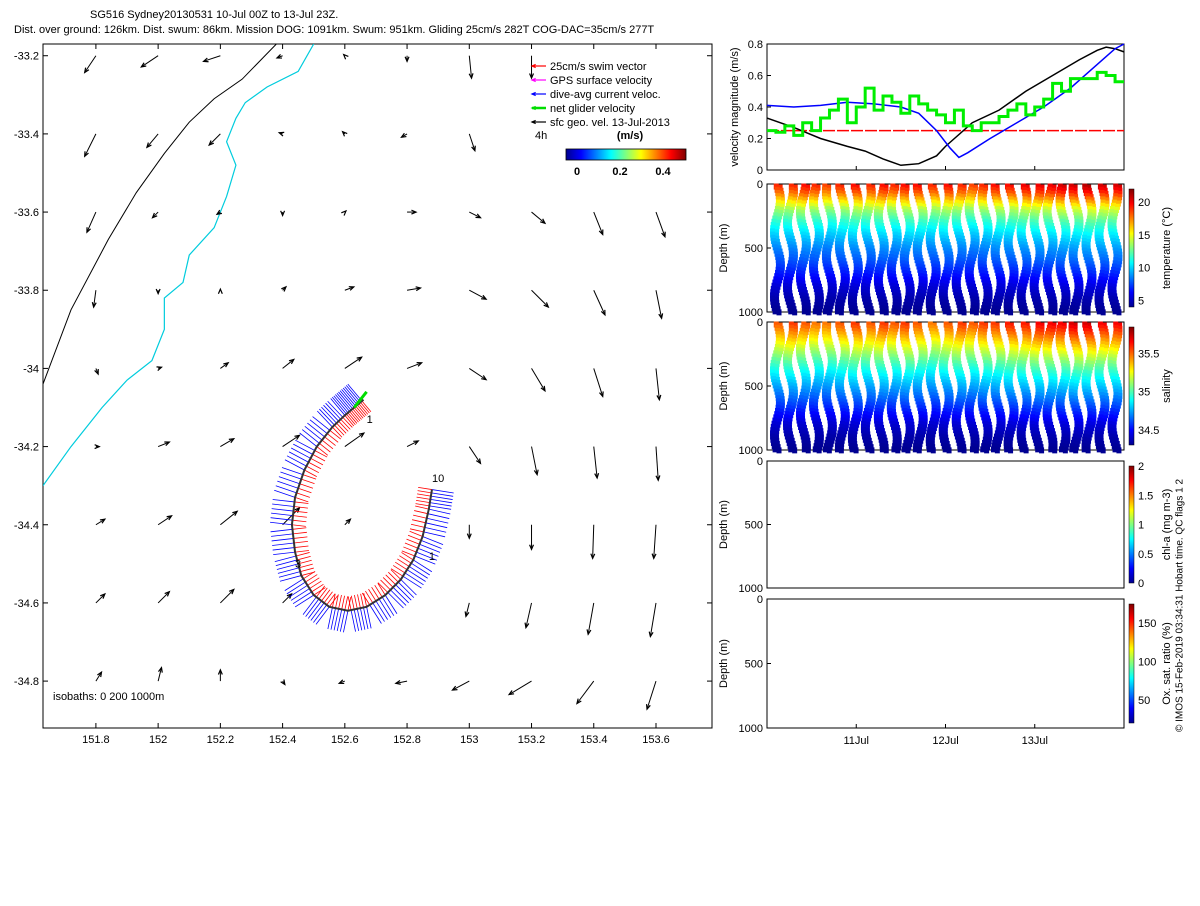 This screenshot has height=906, width=1200. What do you see at coordinates (594, 740) in the screenshot?
I see `map-x-tick-label: 153.4` at bounding box center [594, 740].